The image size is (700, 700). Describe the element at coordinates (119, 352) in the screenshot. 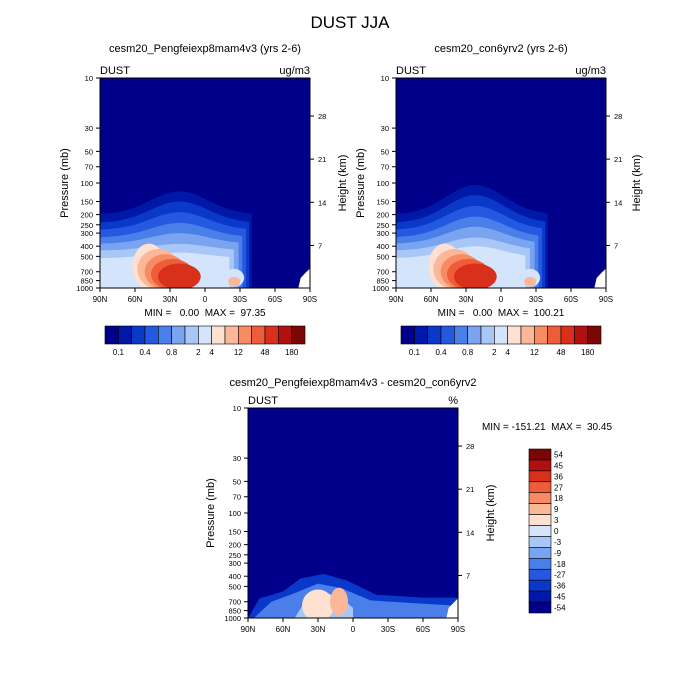

I see `colorbar-label: 0.1` at that location.